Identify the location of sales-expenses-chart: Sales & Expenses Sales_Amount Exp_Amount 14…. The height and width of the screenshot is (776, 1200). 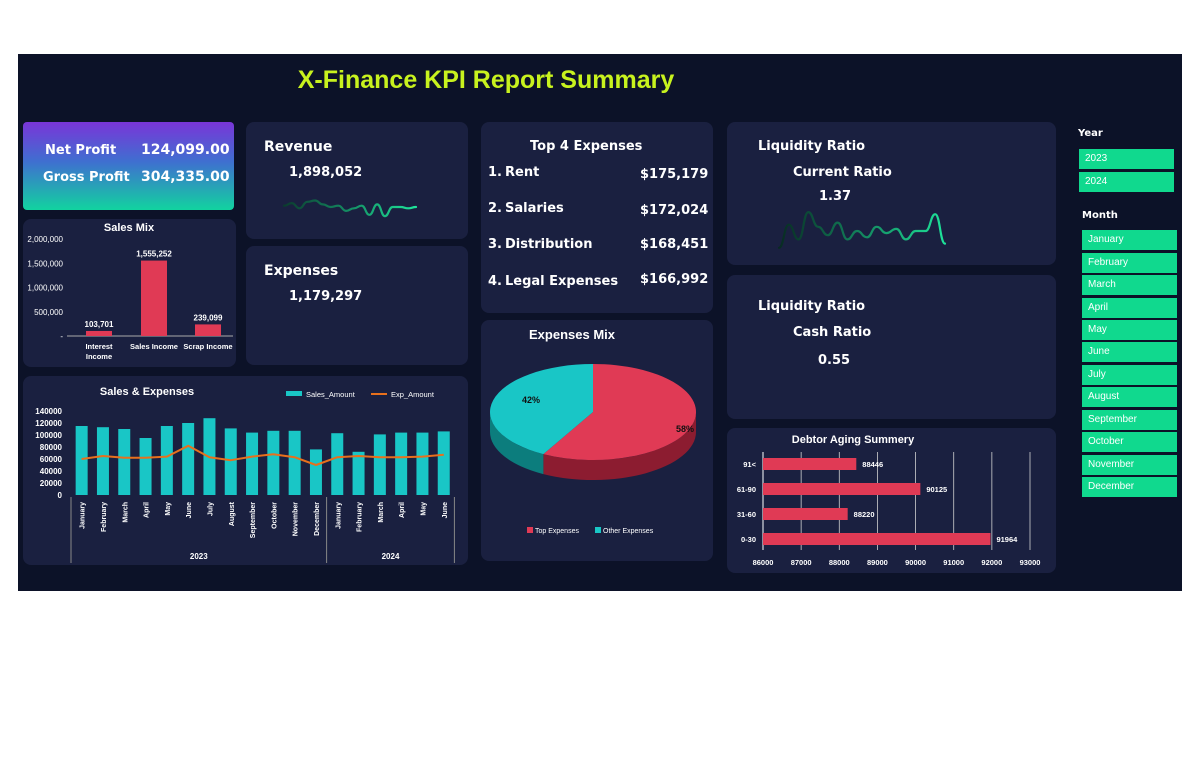
(245, 474).